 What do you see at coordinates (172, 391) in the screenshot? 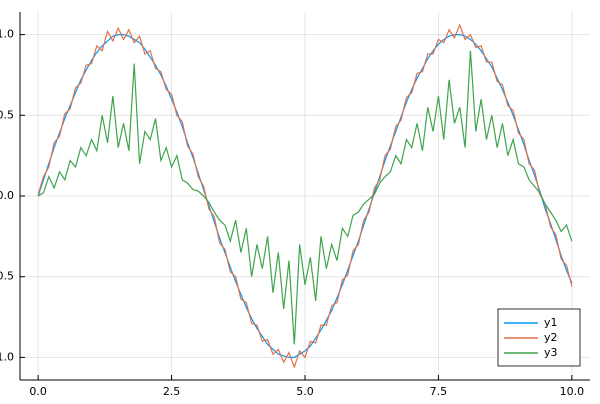
I see `x-tick-label: 2.5` at bounding box center [172, 391].